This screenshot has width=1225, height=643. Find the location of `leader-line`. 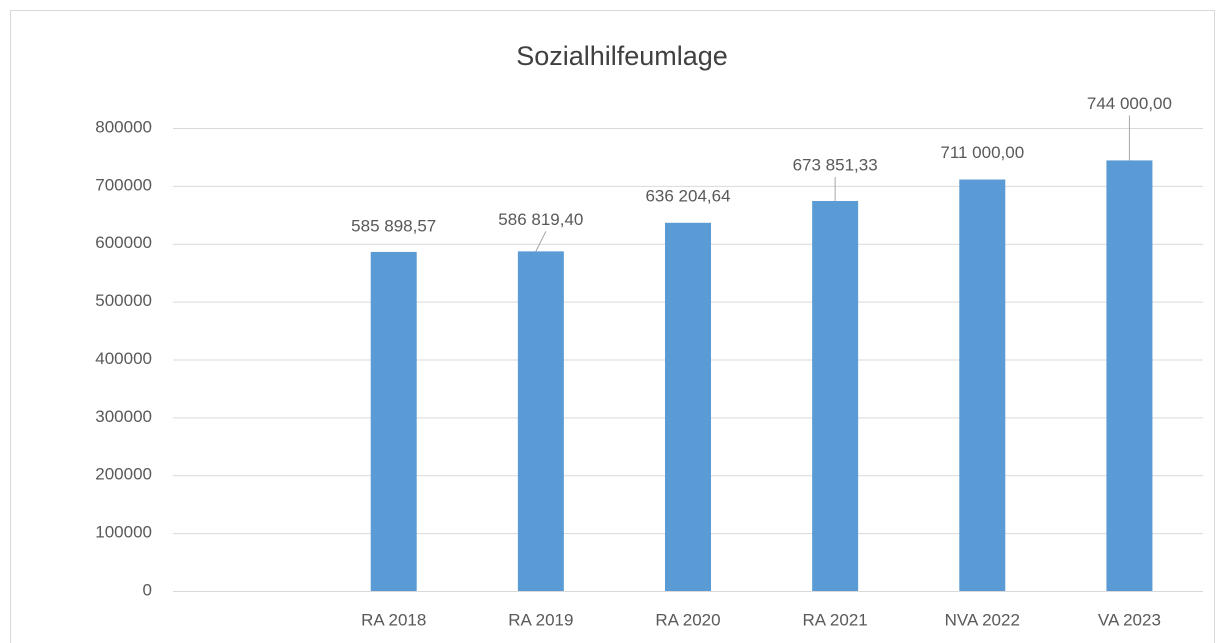

leader-line is located at coordinates (541, 241).